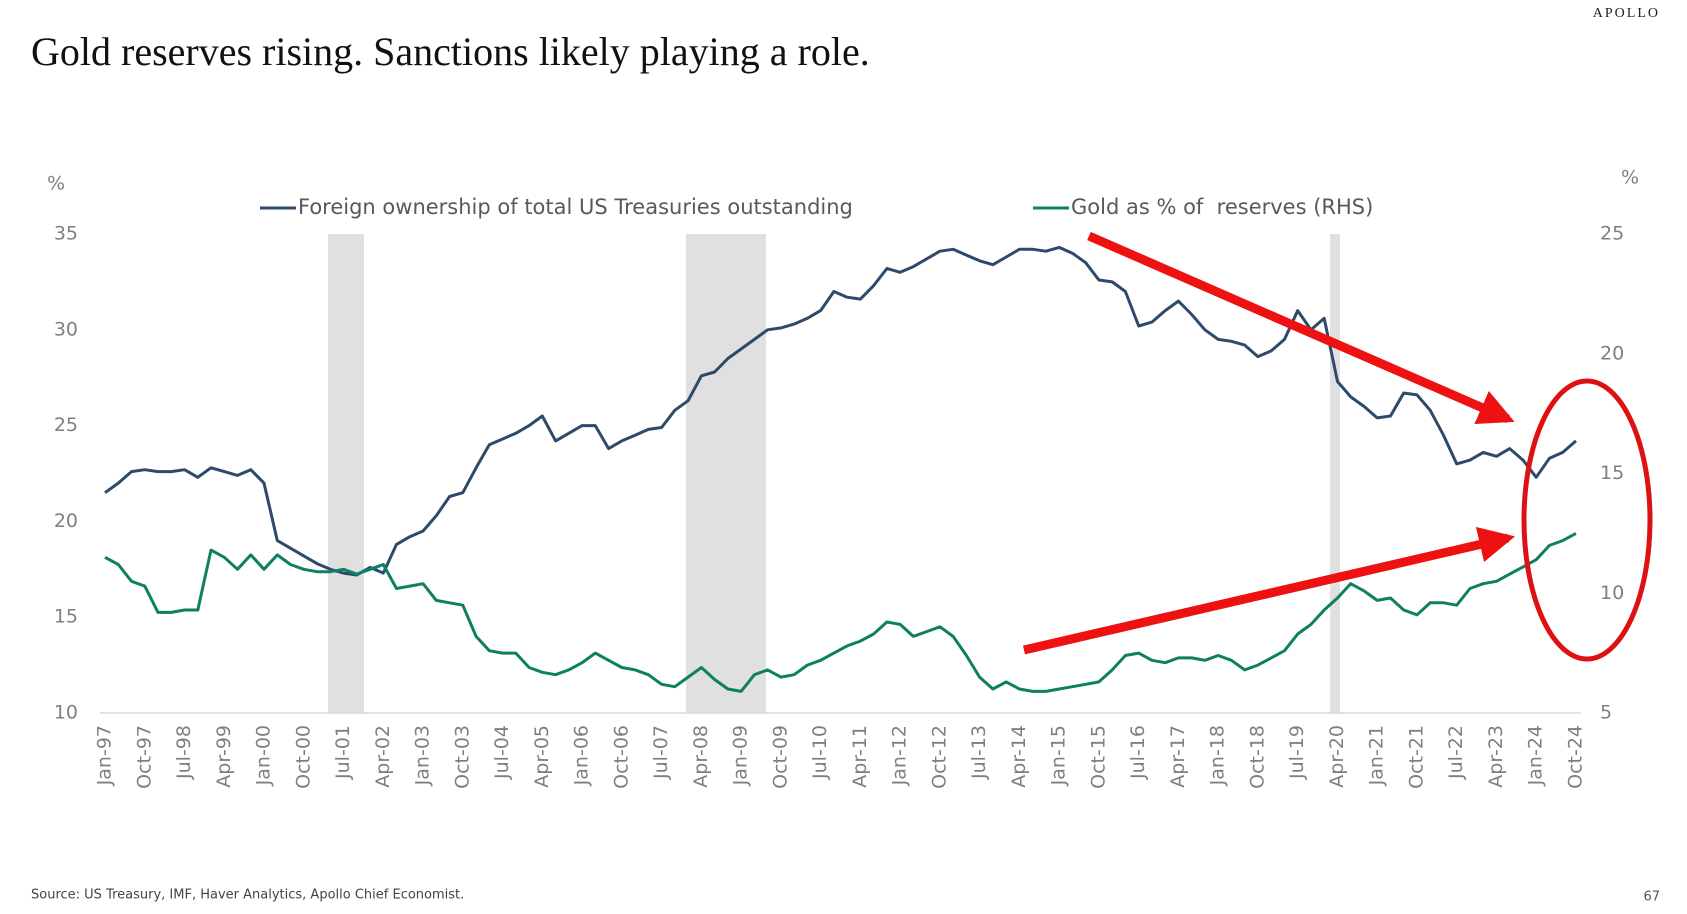 The width and height of the screenshot is (1687, 914). Describe the element at coordinates (1178, 756) in the screenshot. I see `x-tick-label: Apr-17` at that location.